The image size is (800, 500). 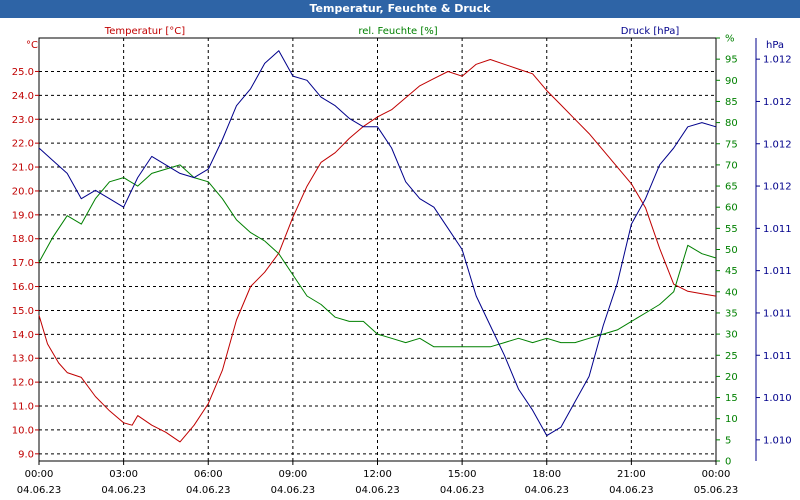 What do you see at coordinates (208, 474) in the screenshot?
I see `time-tick-label: 06:00` at bounding box center [208, 474].